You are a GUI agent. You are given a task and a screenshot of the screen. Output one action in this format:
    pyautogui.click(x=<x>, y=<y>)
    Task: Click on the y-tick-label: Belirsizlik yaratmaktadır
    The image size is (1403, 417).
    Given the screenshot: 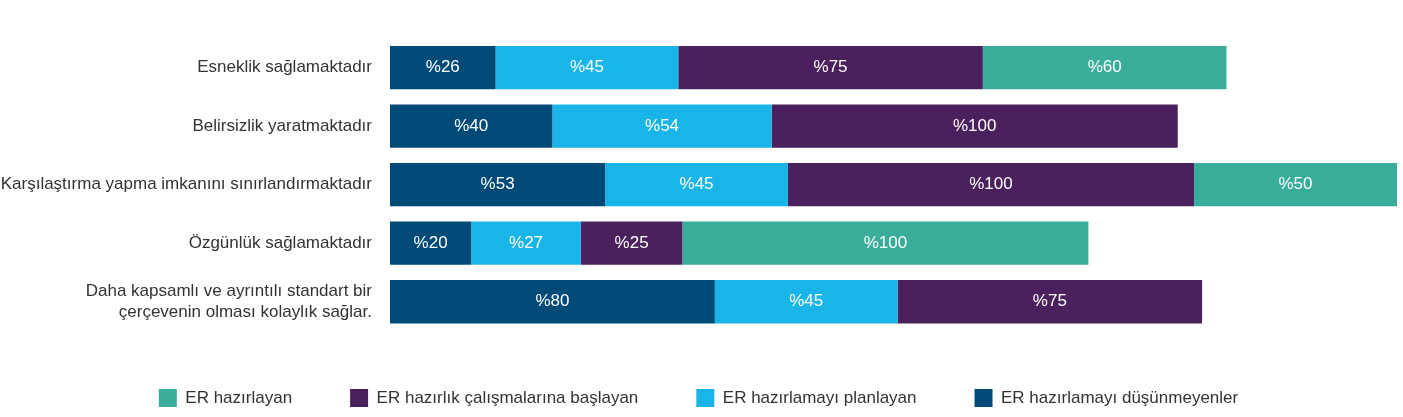 What is the action you would take?
    pyautogui.click(x=282, y=125)
    